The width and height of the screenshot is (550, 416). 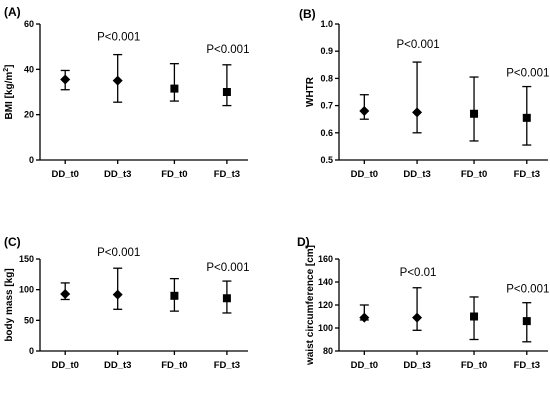 What do you see at coordinates (26, 259) in the screenshot?
I see `y-tick-label: 150` at bounding box center [26, 259].